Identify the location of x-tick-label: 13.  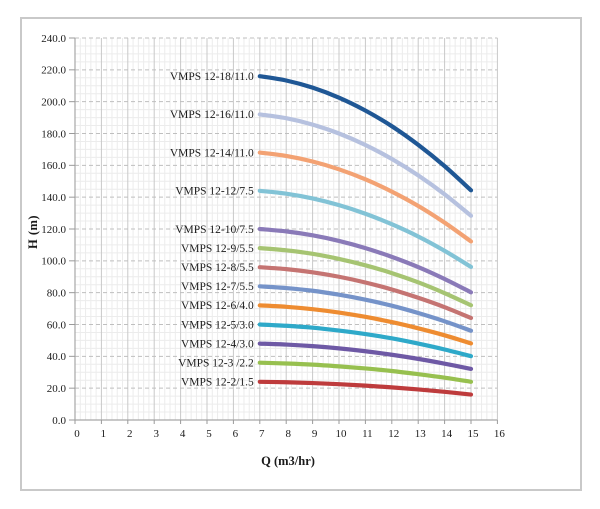
(421, 434).